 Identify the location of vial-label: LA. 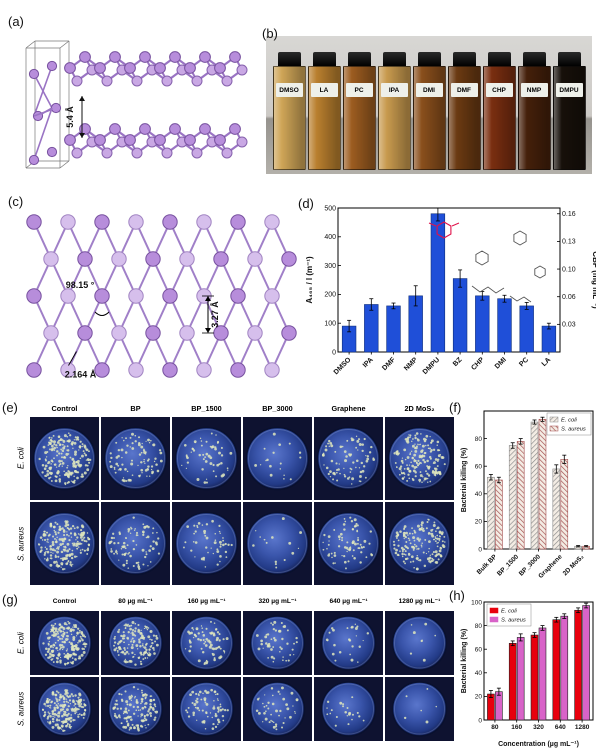
(324, 90).